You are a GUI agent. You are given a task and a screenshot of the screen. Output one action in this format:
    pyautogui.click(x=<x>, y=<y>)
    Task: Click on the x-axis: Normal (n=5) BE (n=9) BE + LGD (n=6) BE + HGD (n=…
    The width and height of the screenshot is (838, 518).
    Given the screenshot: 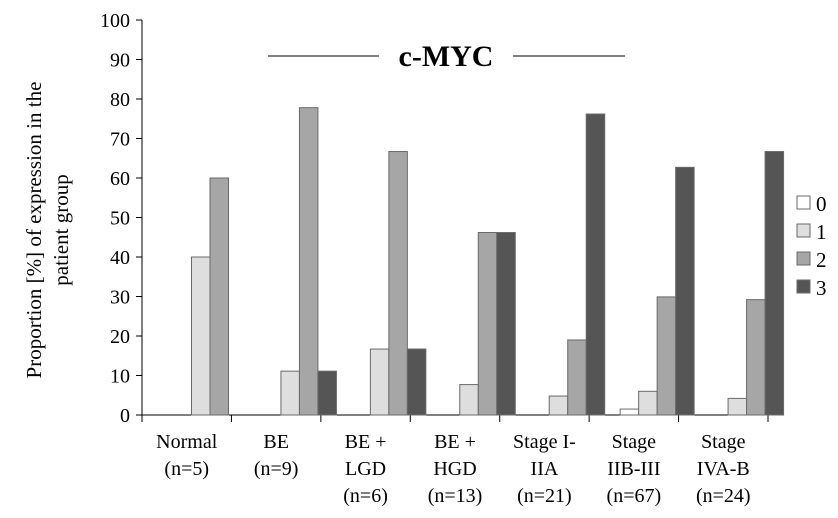 What is the action you would take?
    pyautogui.click(x=455, y=460)
    